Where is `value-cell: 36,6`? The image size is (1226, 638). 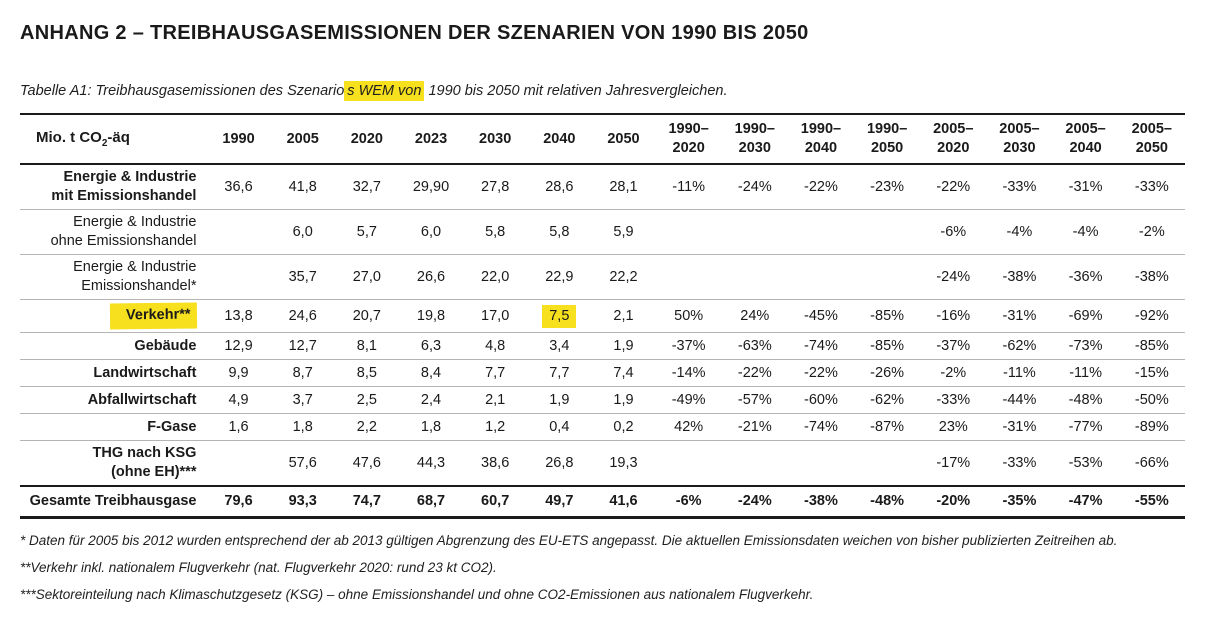
value-cell: 36,6 is located at coordinates (238, 187).